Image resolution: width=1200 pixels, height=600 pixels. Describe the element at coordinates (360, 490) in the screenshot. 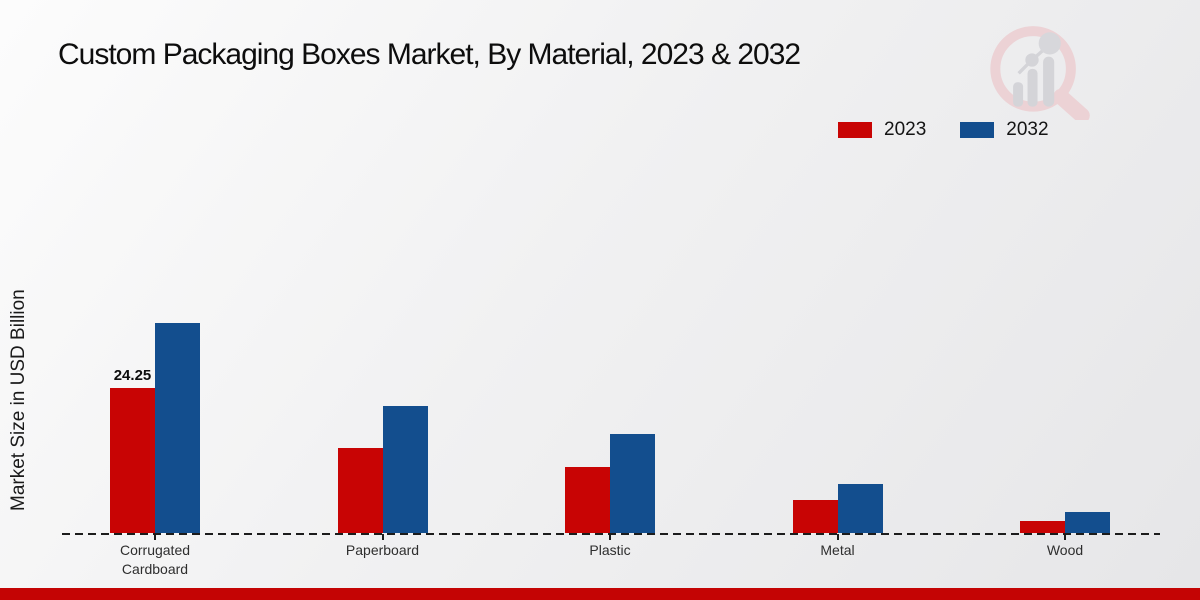

I see `bar-2023-paperboard` at that location.